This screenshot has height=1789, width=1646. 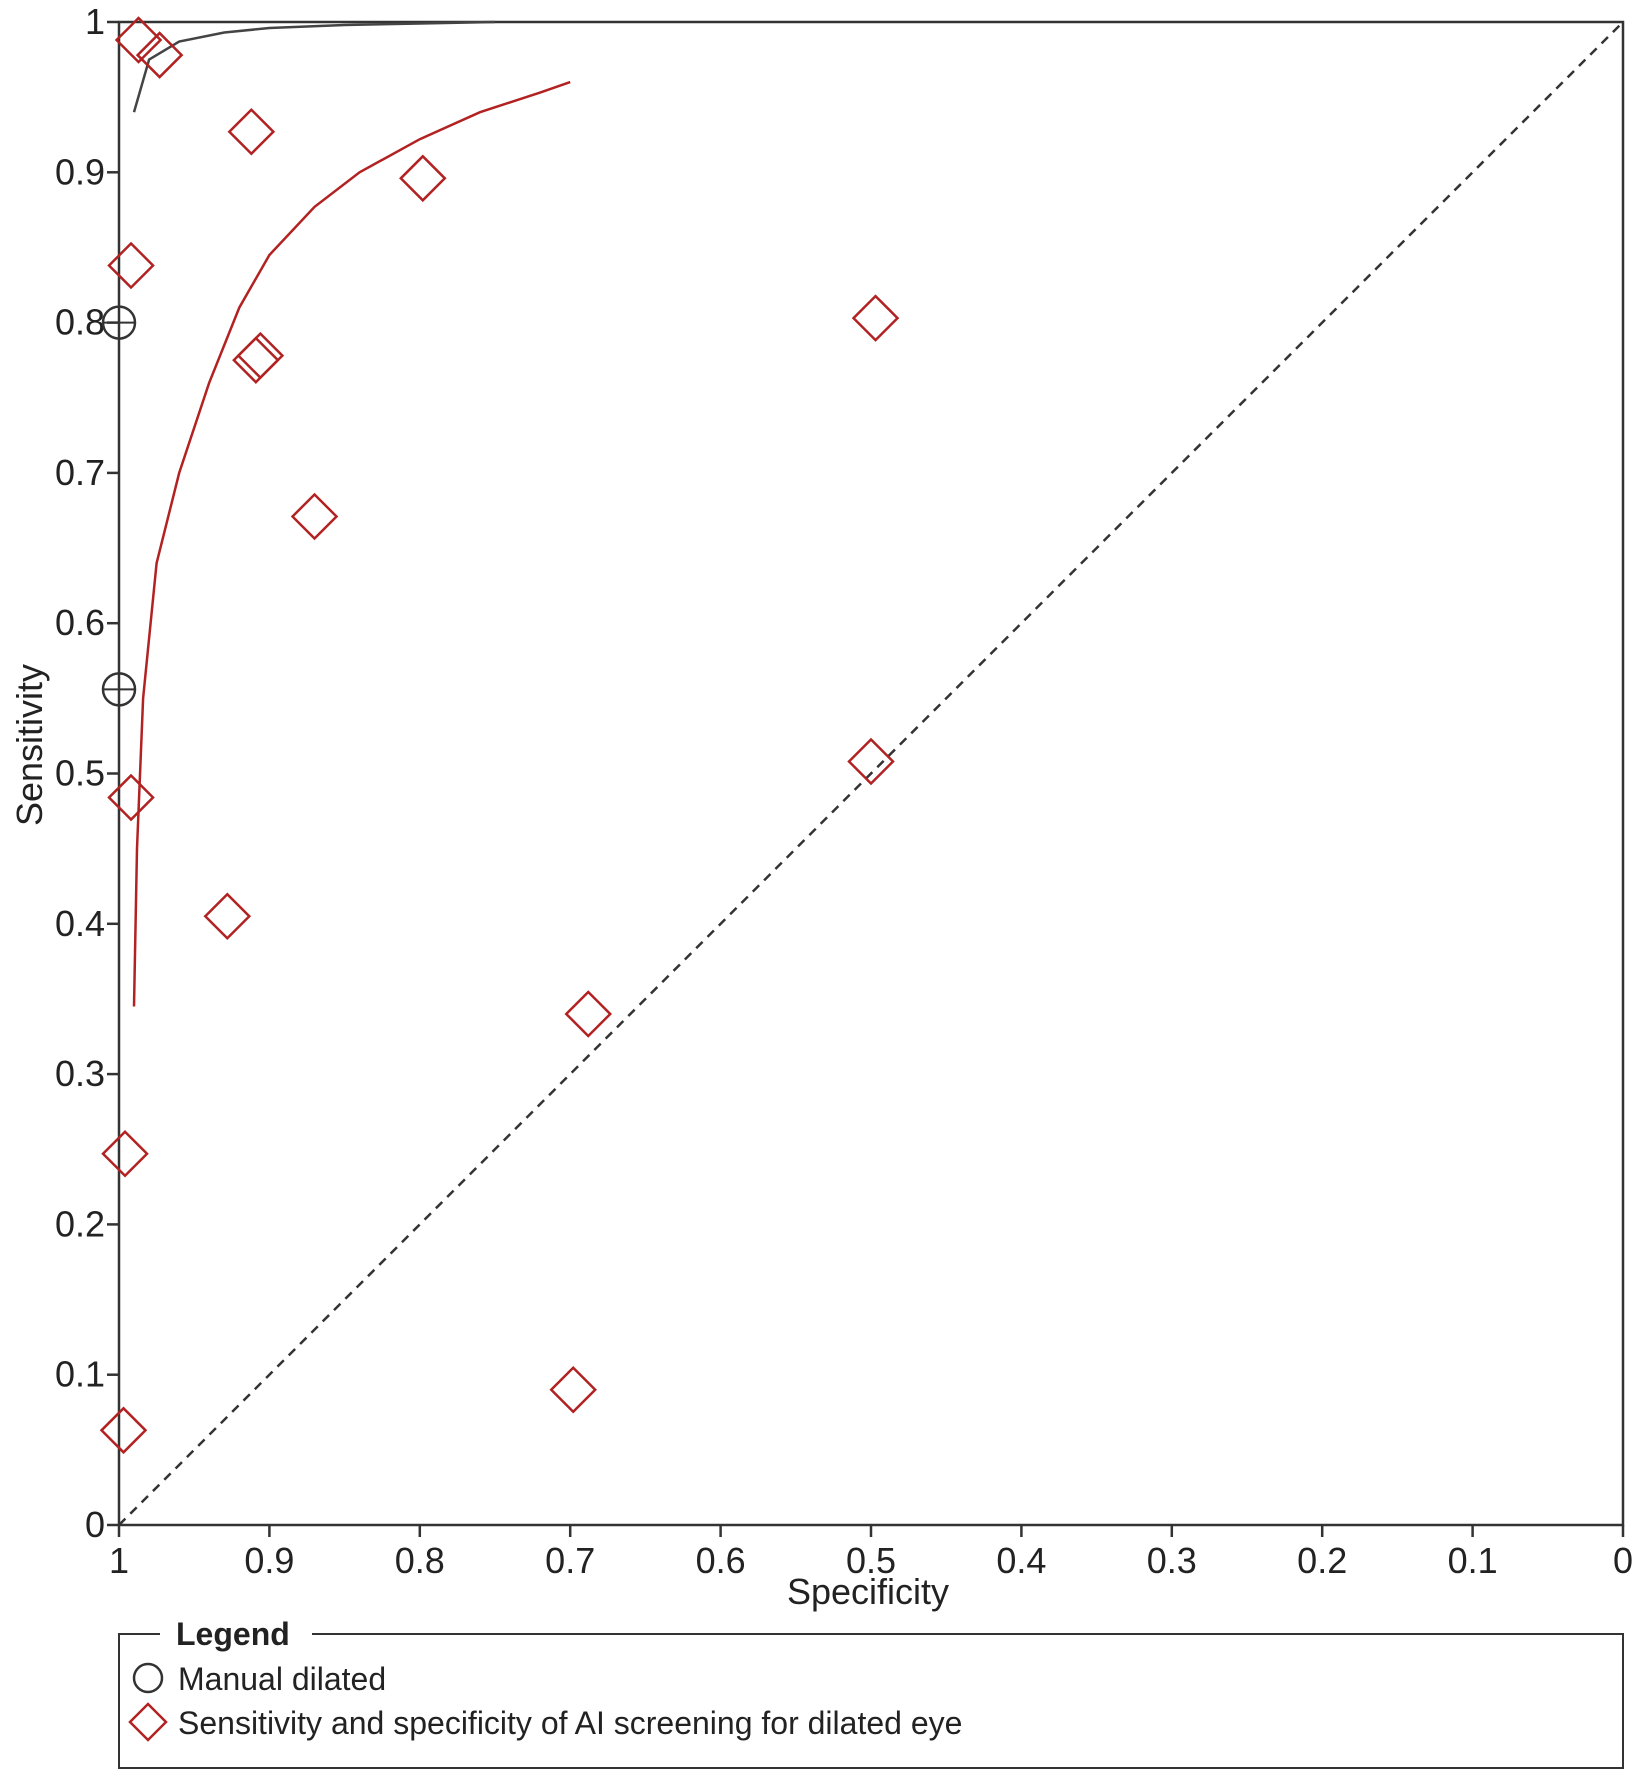 I want to click on x-tick-label: 0.8, so click(x=420, y=1560).